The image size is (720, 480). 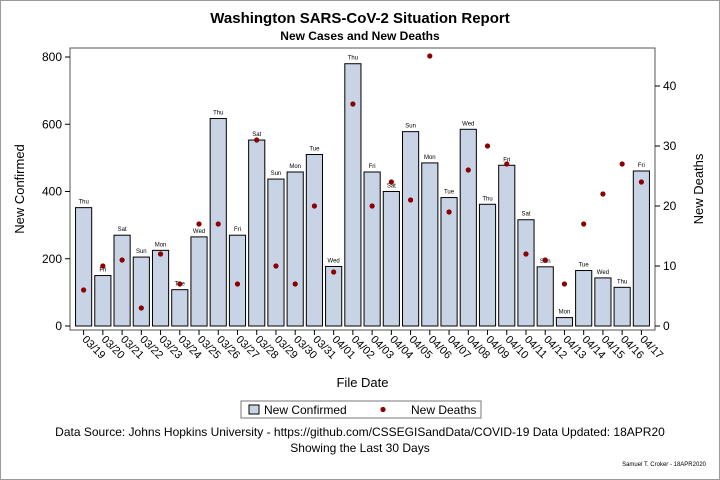 What do you see at coordinates (305, 410) in the screenshot?
I see `legend-label-confirmed: New Confirmed` at bounding box center [305, 410].